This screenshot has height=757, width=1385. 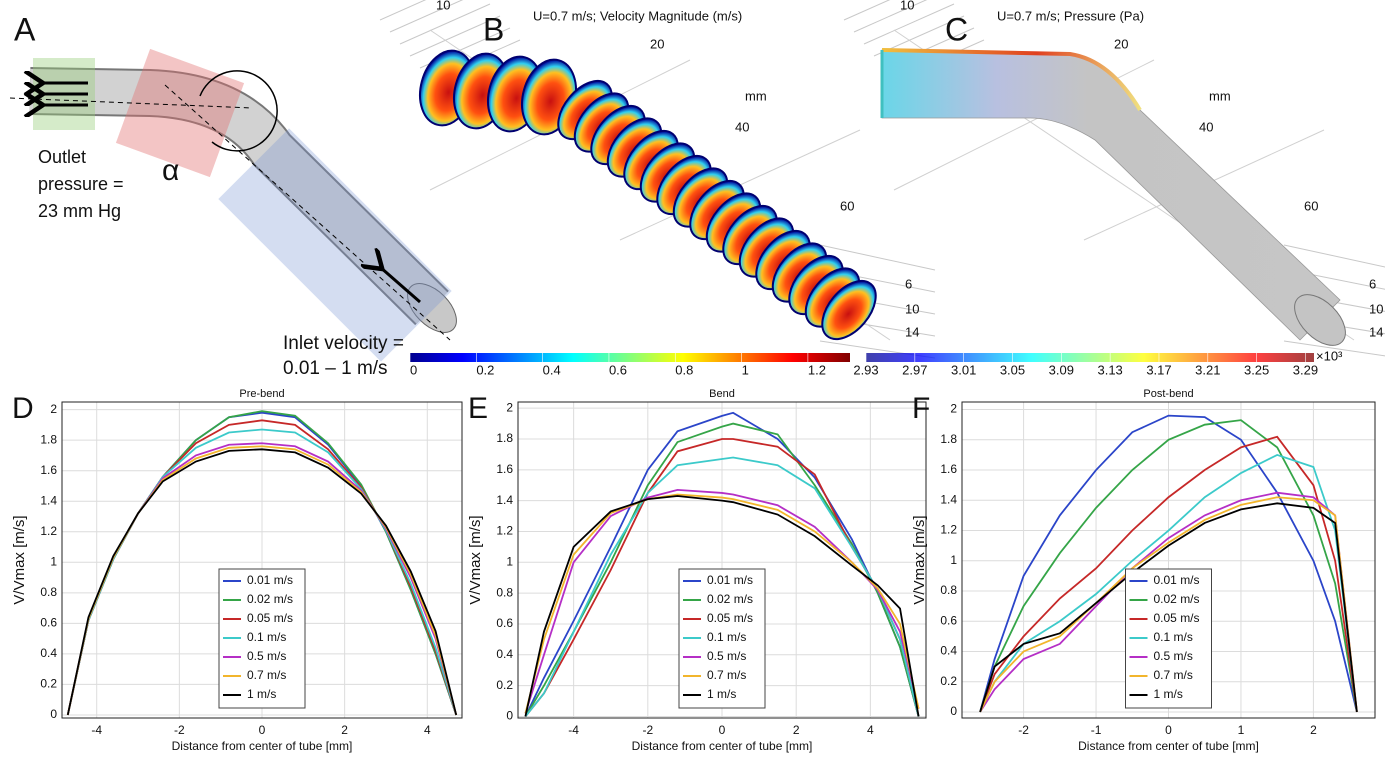 I want to click on colorbar-tick-label: 3.05, so click(x=1012, y=369).